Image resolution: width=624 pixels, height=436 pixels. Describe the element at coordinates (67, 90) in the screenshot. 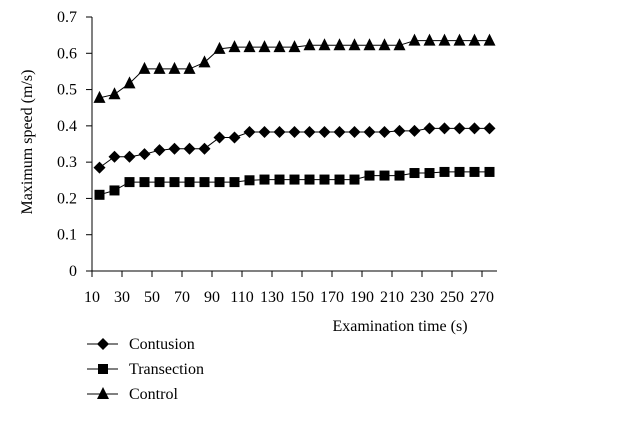

I see `y-tick-label: 0.5` at that location.